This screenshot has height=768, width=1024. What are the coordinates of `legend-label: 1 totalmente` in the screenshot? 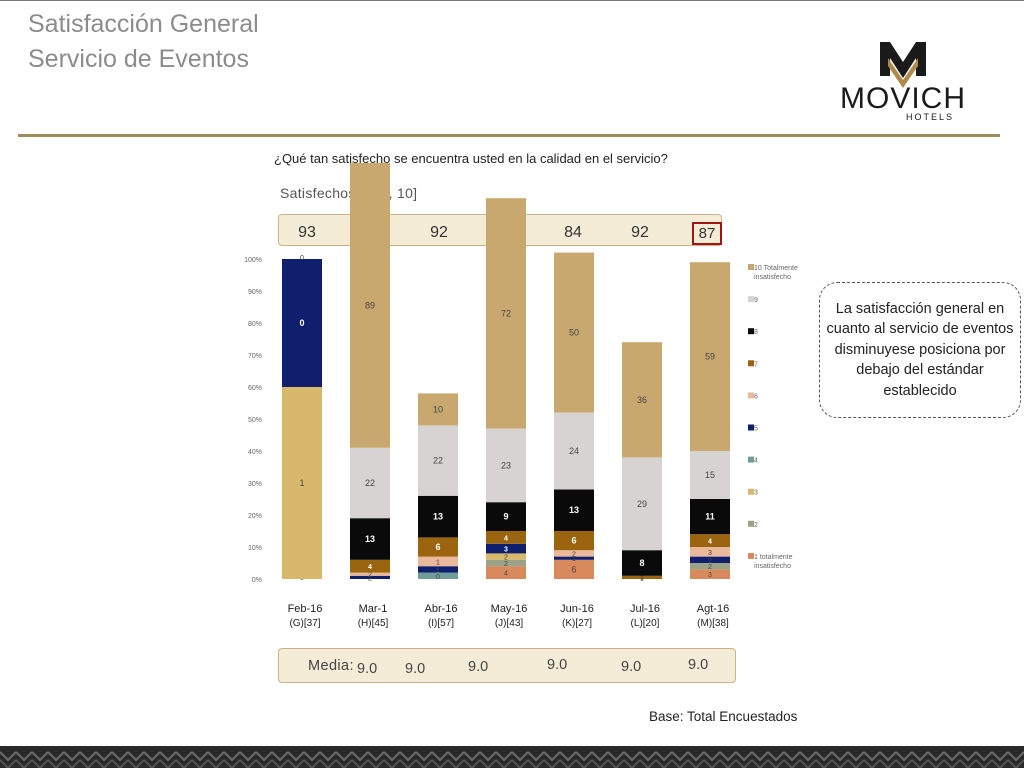 It's located at (773, 557).